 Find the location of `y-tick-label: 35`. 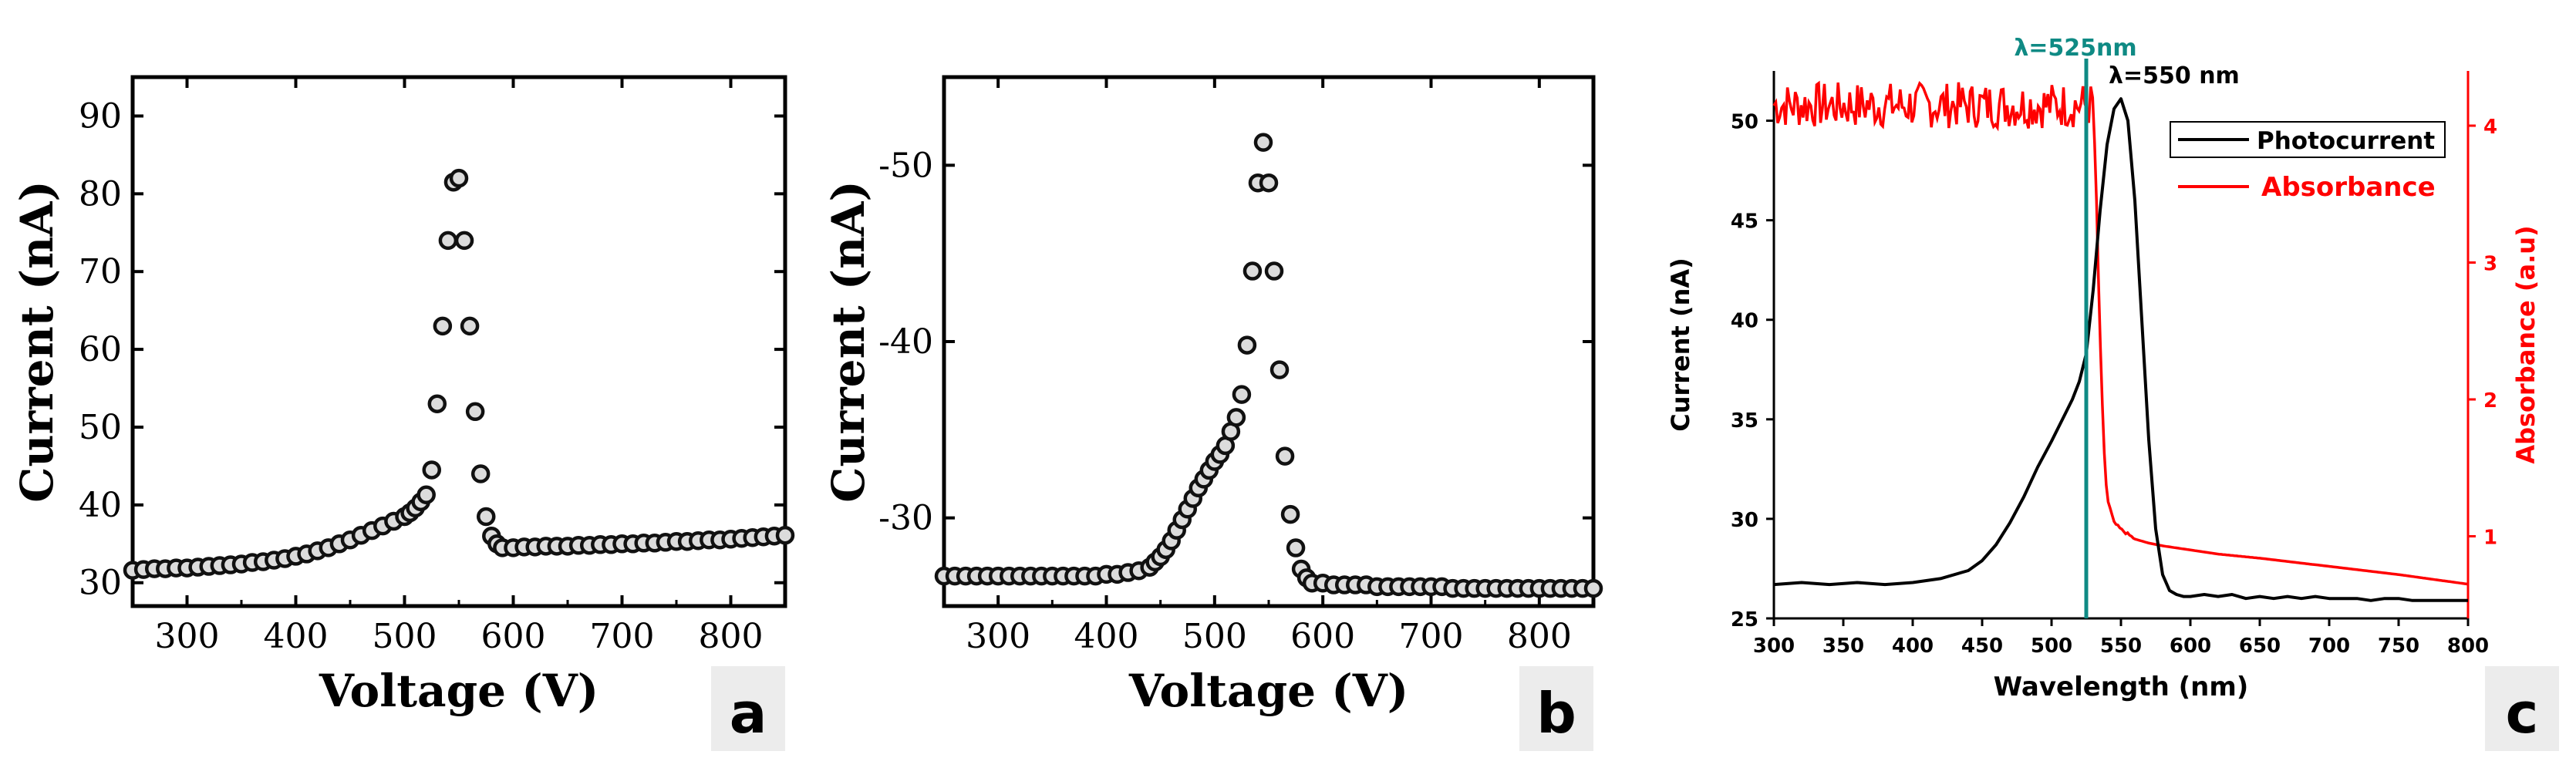

y-tick-label: 35 is located at coordinates (1744, 421).